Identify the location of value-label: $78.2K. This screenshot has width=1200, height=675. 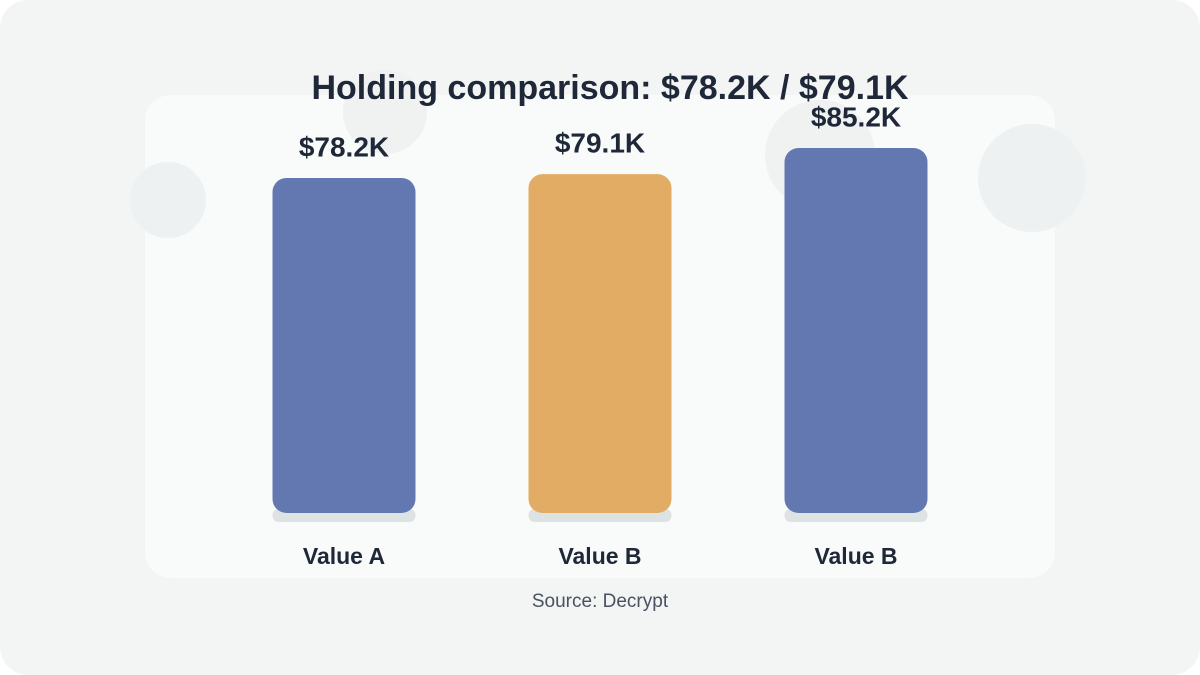
(344, 146).